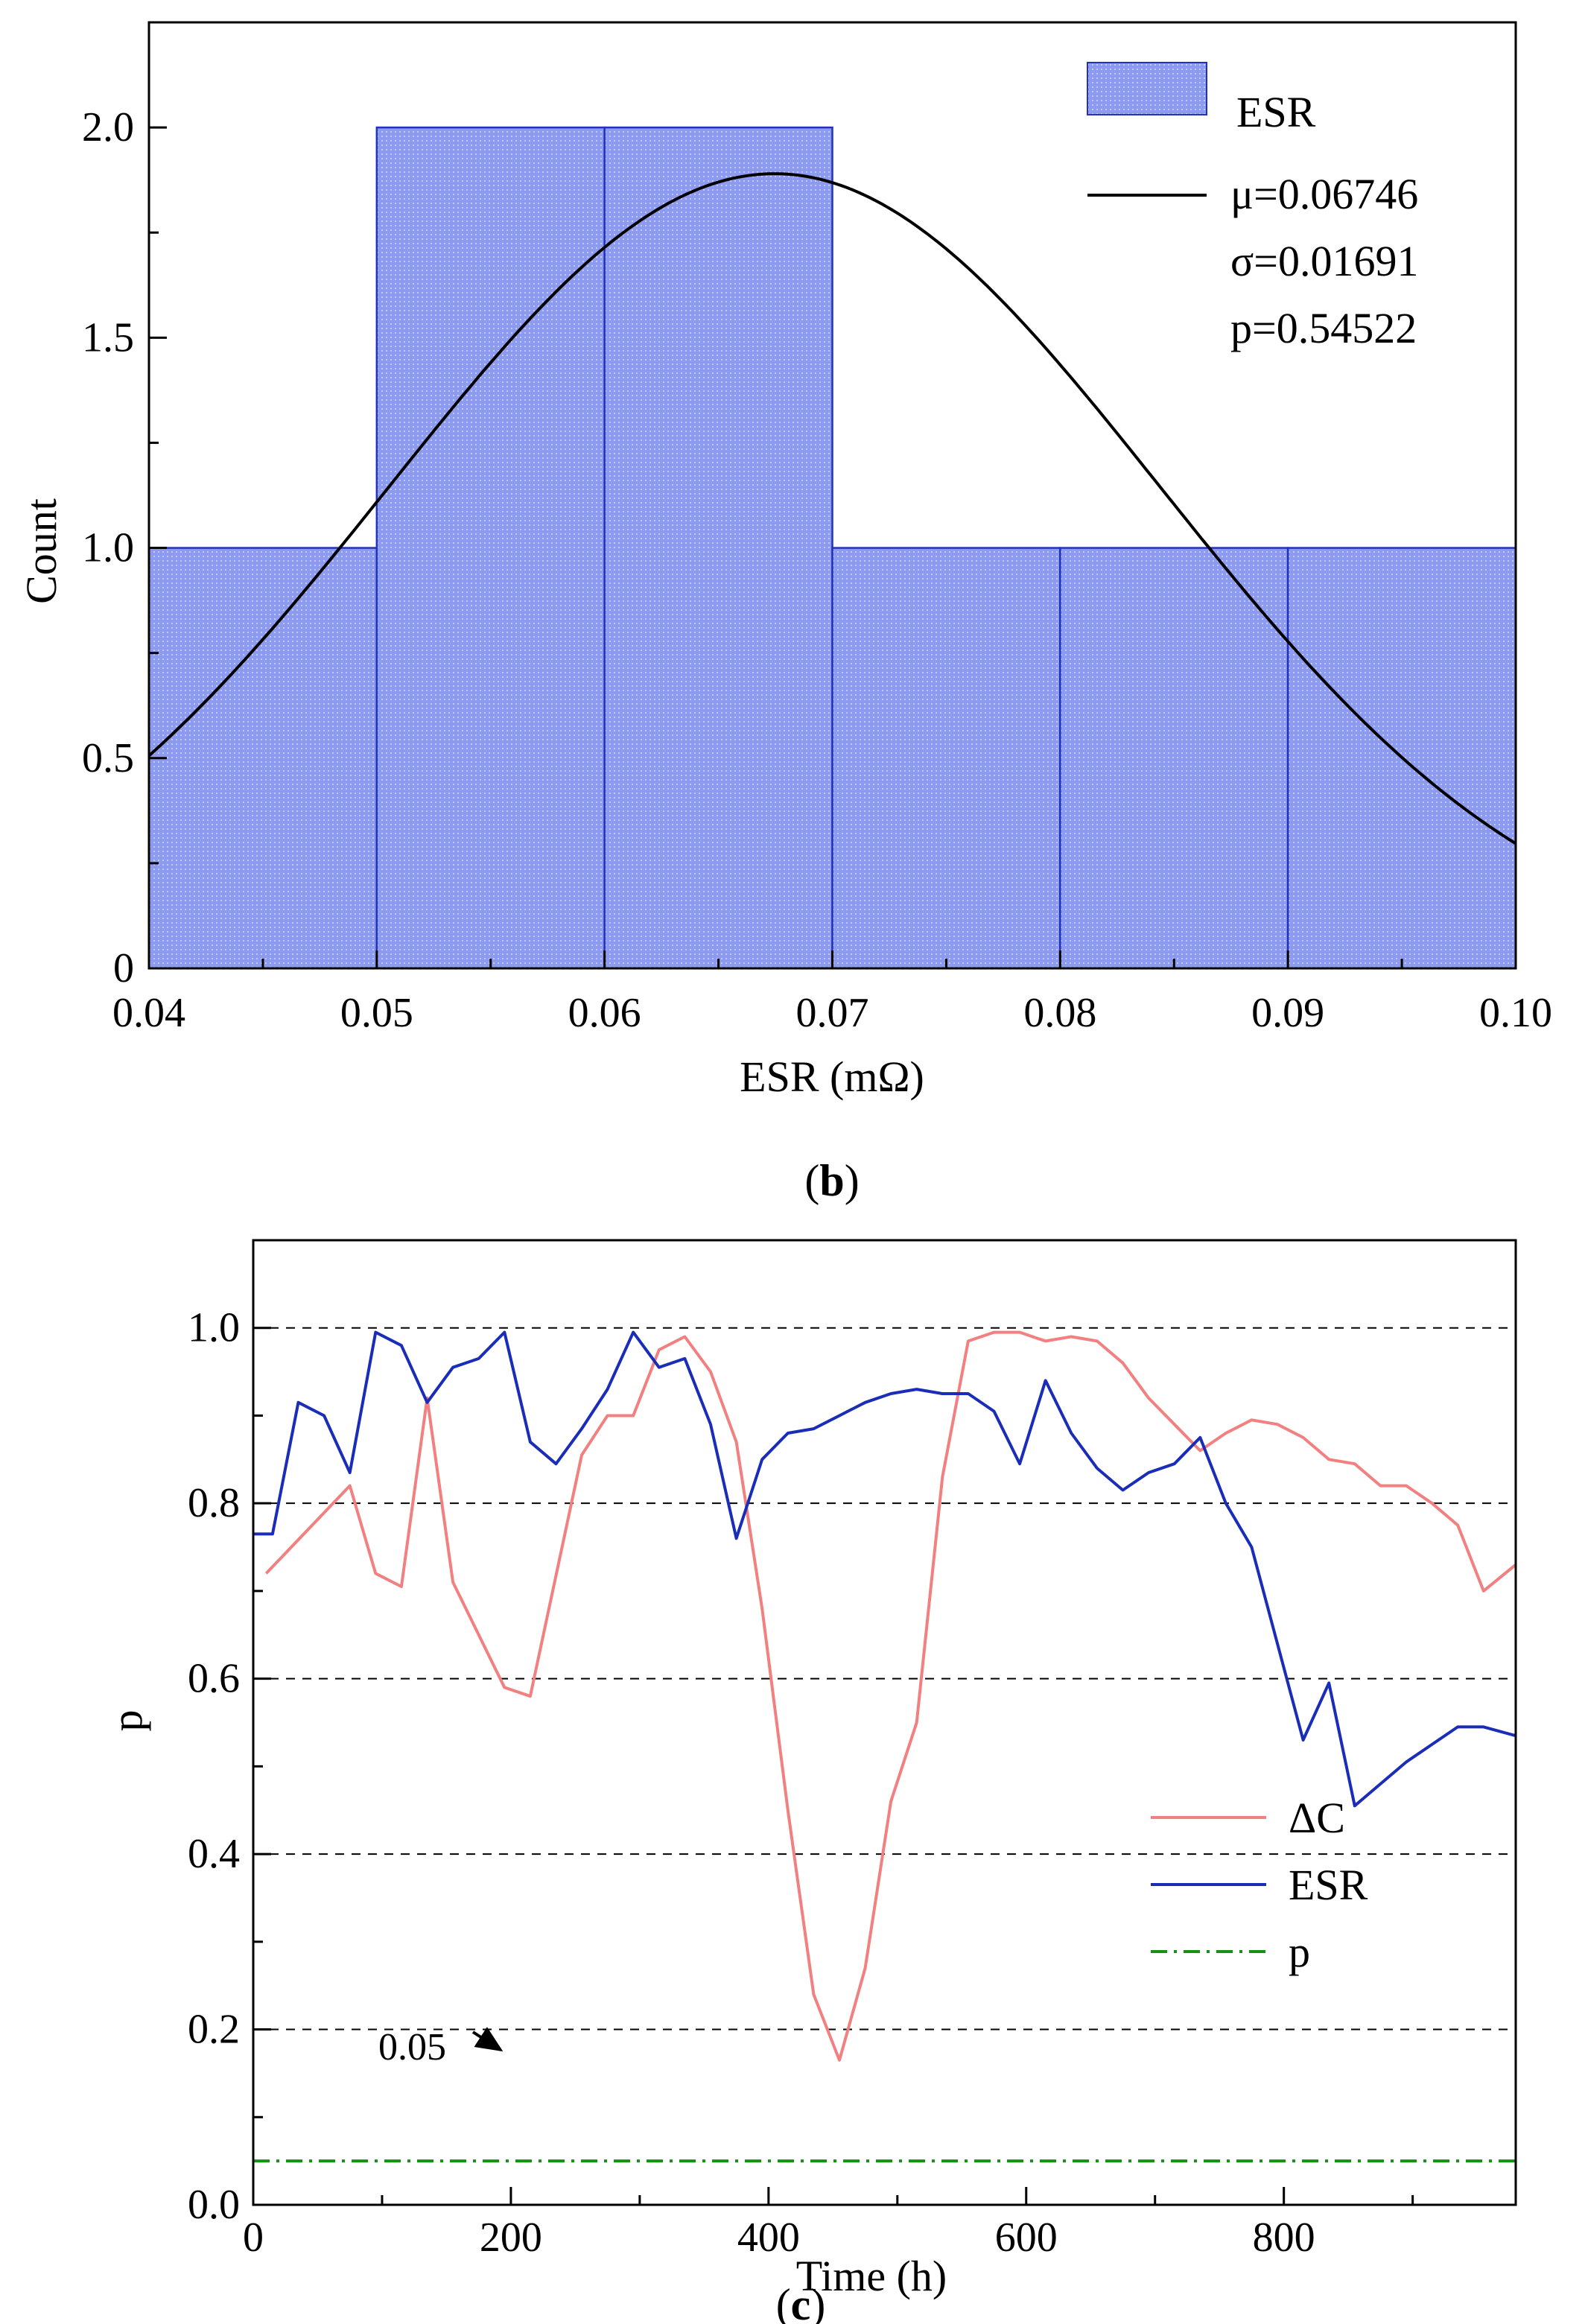 Image resolution: width=1585 pixels, height=2324 pixels. Describe the element at coordinates (832, 1077) in the screenshot. I see `histogram-x-axis-title: ESR (mΩ)` at that location.